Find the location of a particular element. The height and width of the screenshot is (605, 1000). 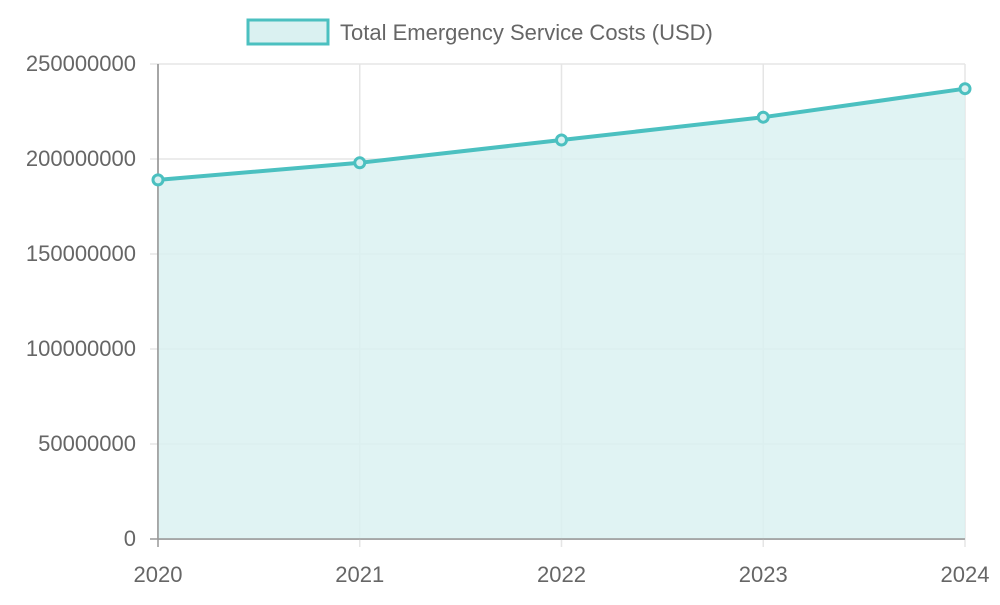

legend: Total Emergency Service Costs (USD) is located at coordinates (479, 32).